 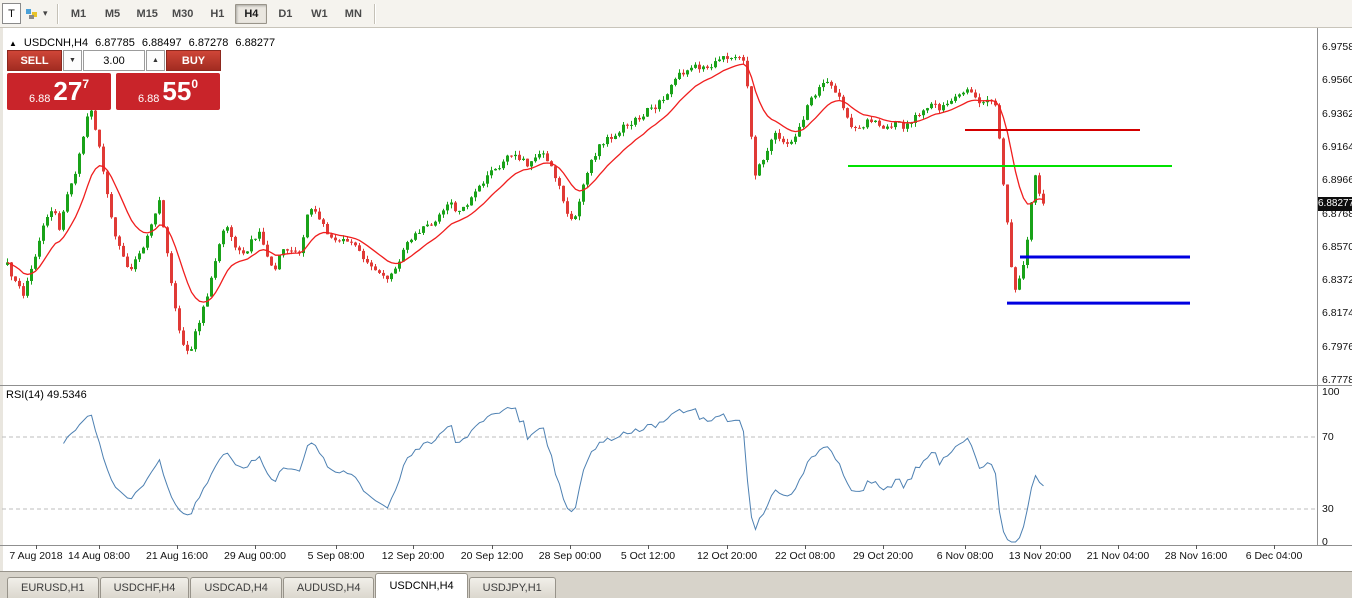 I want to click on price-tick-label: 6.87685, so click(x=1337, y=213).